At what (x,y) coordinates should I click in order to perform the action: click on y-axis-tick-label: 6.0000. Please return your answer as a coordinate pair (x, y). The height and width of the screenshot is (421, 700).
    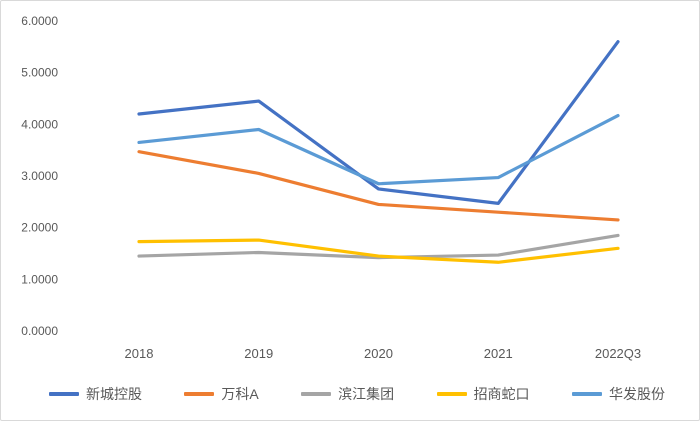
    Looking at the image, I should click on (39, 21).